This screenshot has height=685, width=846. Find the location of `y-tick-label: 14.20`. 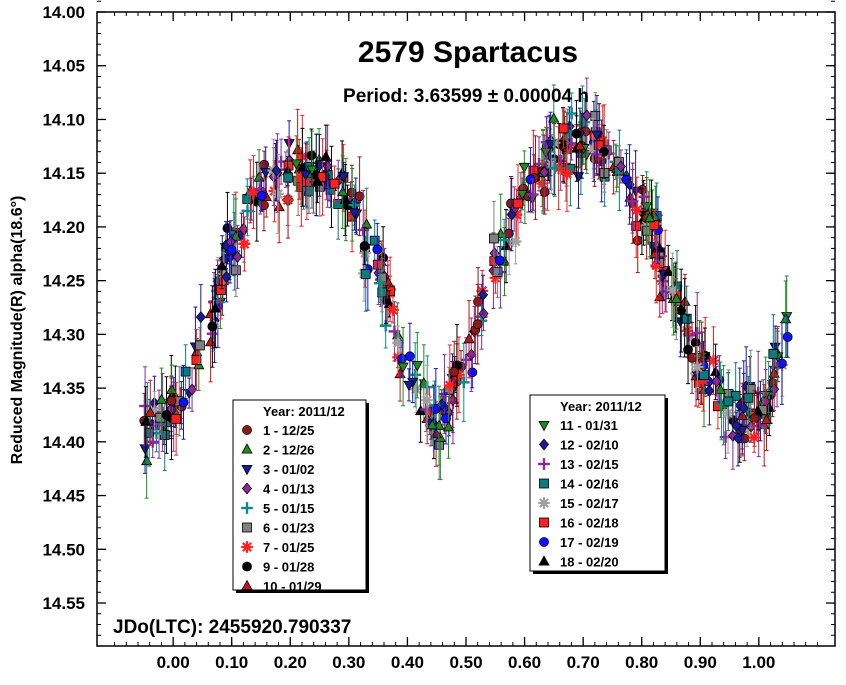

y-tick-label: 14.20 is located at coordinates (63, 227).